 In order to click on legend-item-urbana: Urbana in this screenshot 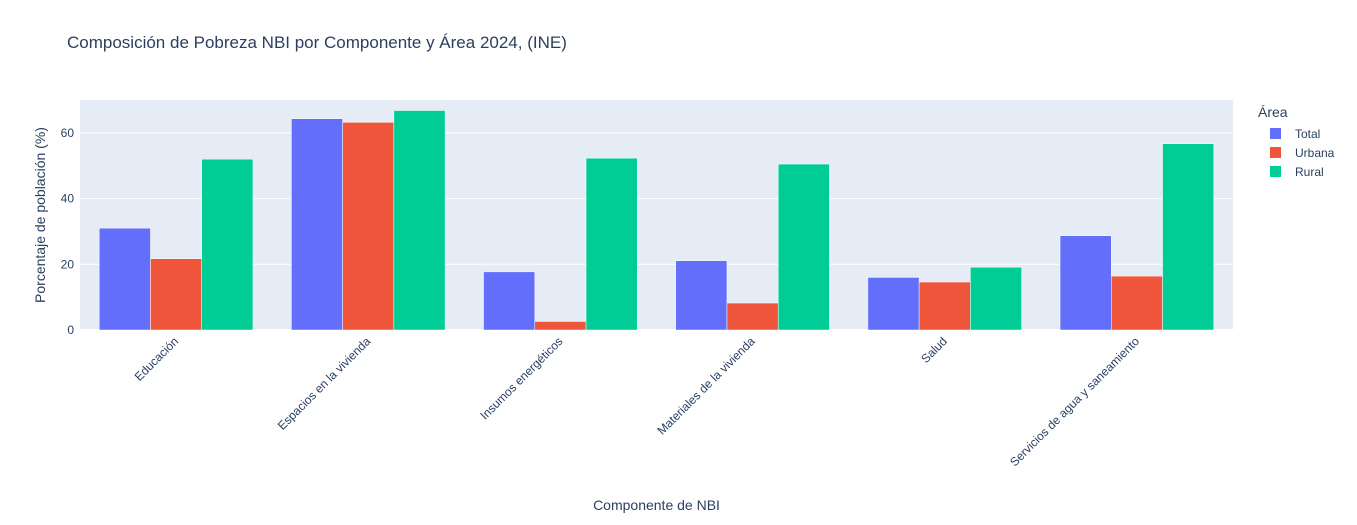, I will do `click(1296, 152)`.